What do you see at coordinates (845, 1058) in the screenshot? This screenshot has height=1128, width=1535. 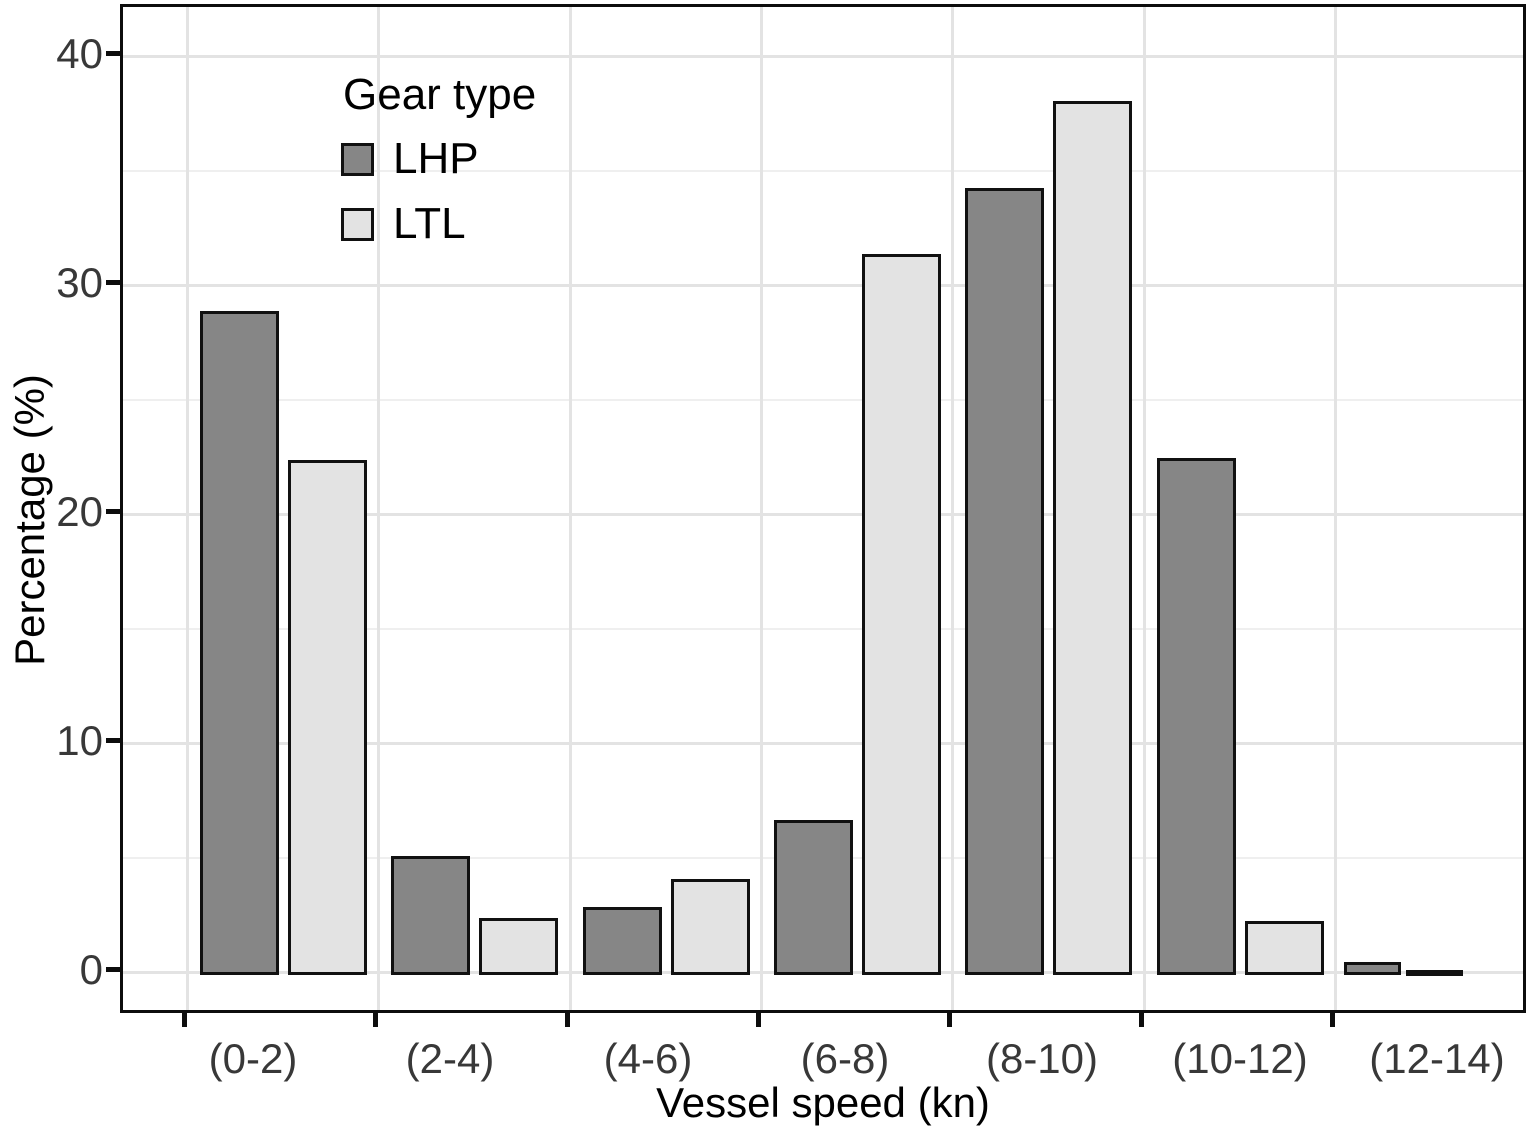 I see `x-tick-label: (6-8)` at bounding box center [845, 1058].